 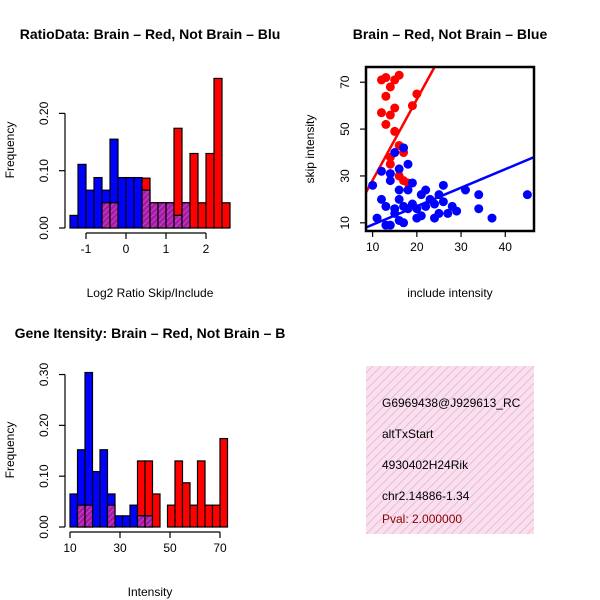 What do you see at coordinates (44, 228) in the screenshot?
I see `ratio-y-tick-label: 0.00` at bounding box center [44, 228].